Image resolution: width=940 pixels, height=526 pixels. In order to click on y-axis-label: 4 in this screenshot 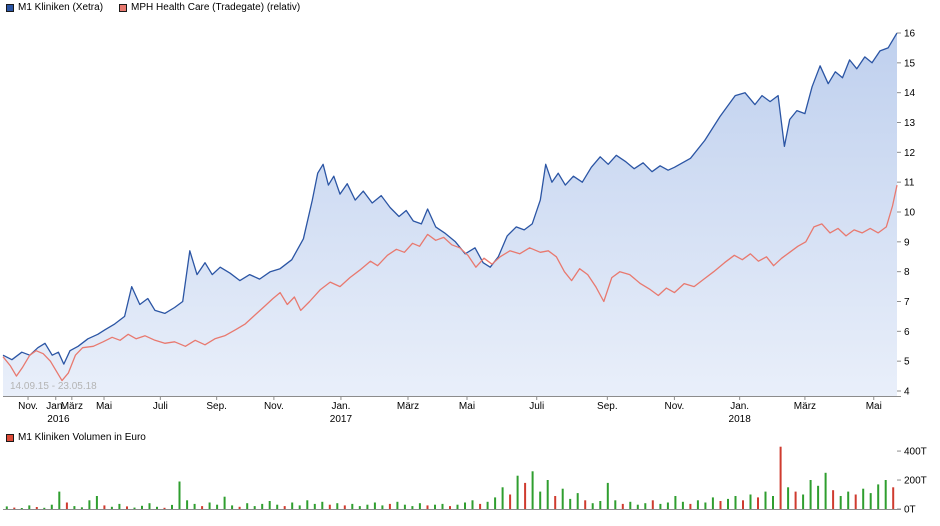, I will do `click(907, 392)`.